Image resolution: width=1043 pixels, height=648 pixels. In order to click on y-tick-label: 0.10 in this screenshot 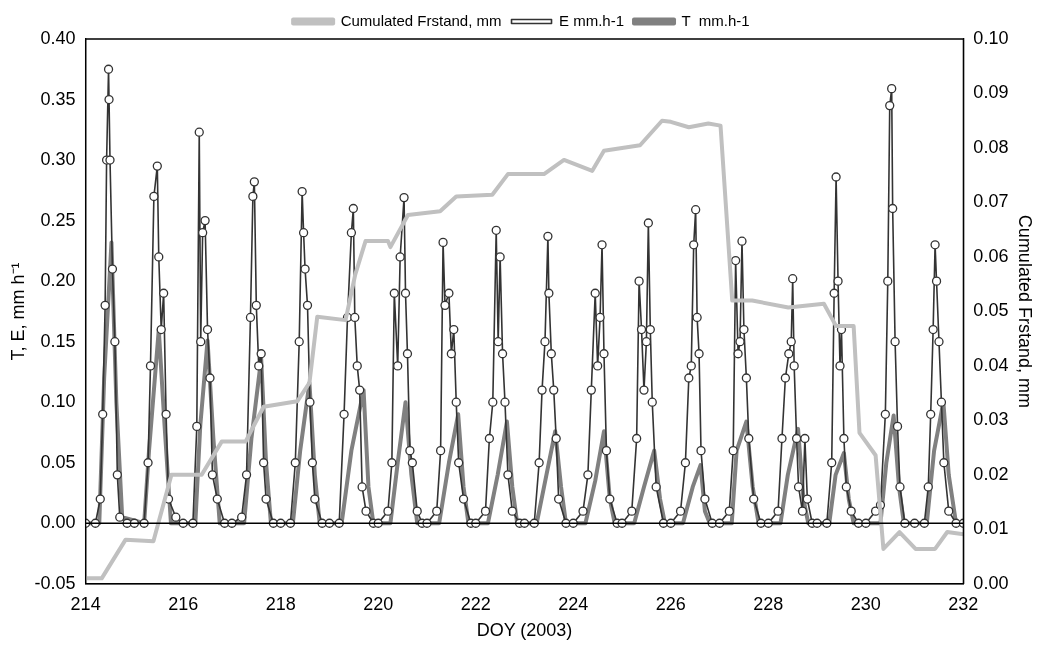, I will do `click(58, 401)`.